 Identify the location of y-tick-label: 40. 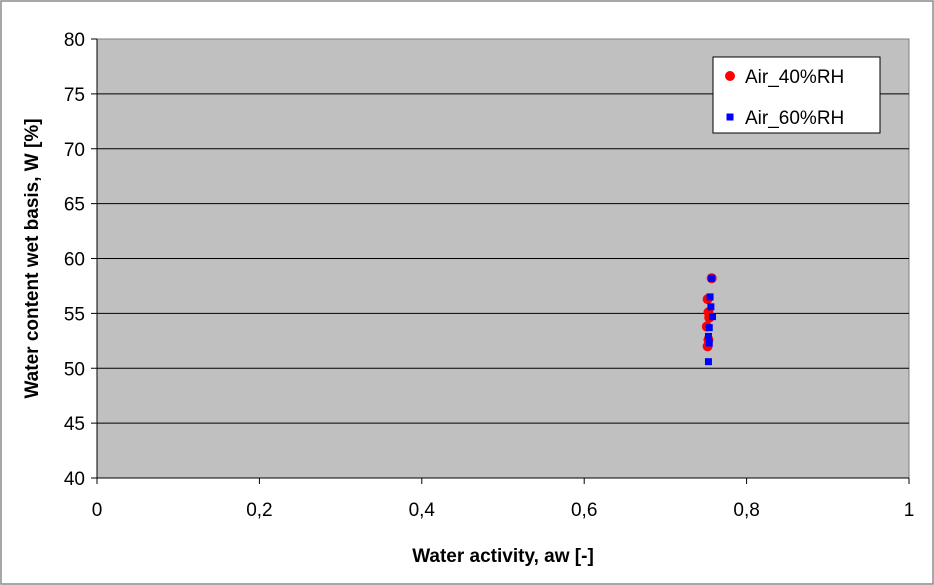
(74, 479).